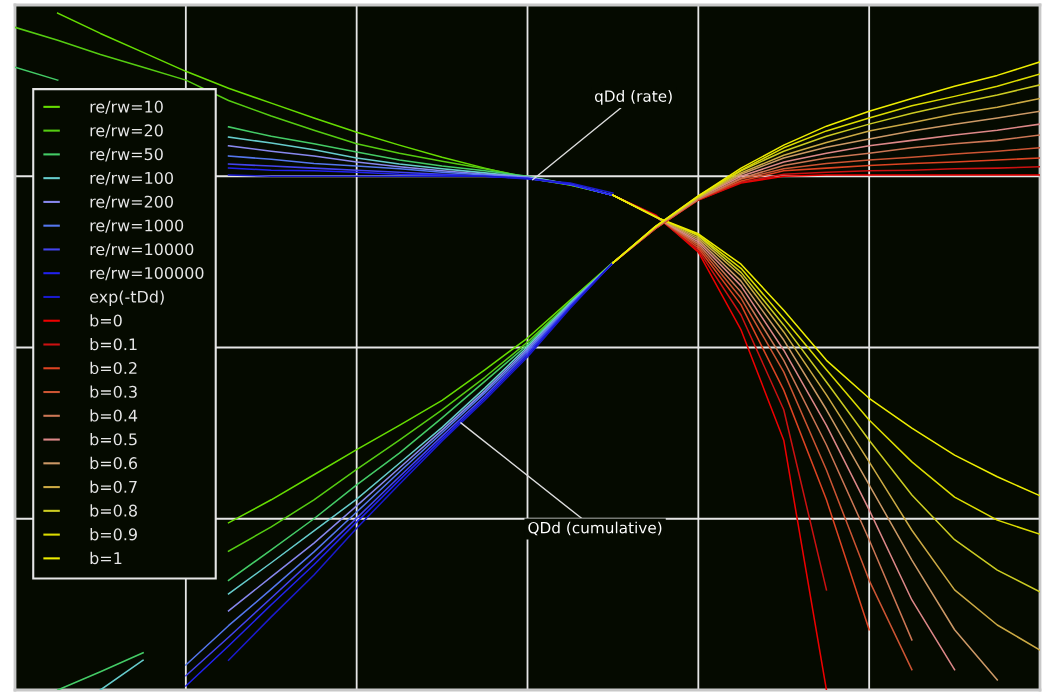 The height and width of the screenshot is (696, 1042). Describe the element at coordinates (113, 368) in the screenshot. I see `legend-label: b=0.2` at that location.